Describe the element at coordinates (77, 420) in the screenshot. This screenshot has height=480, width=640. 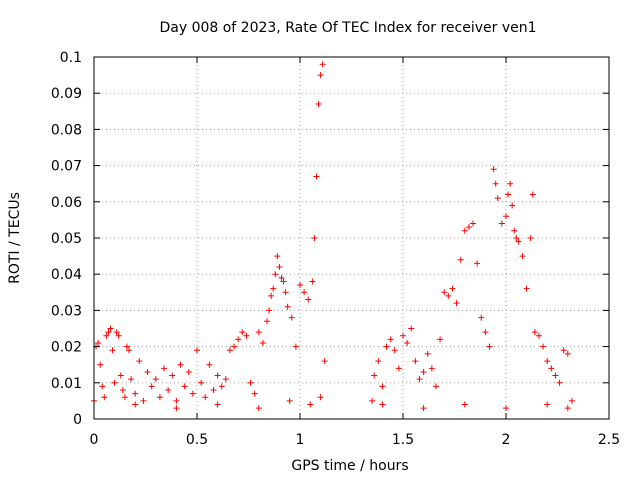
I see `y-tick-label: 0` at that location.